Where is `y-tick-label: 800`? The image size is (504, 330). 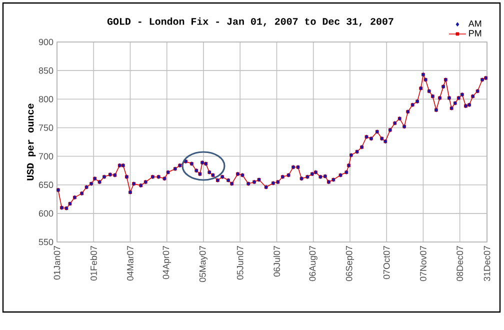
y-tick-label: 800 is located at coordinates (46, 99).